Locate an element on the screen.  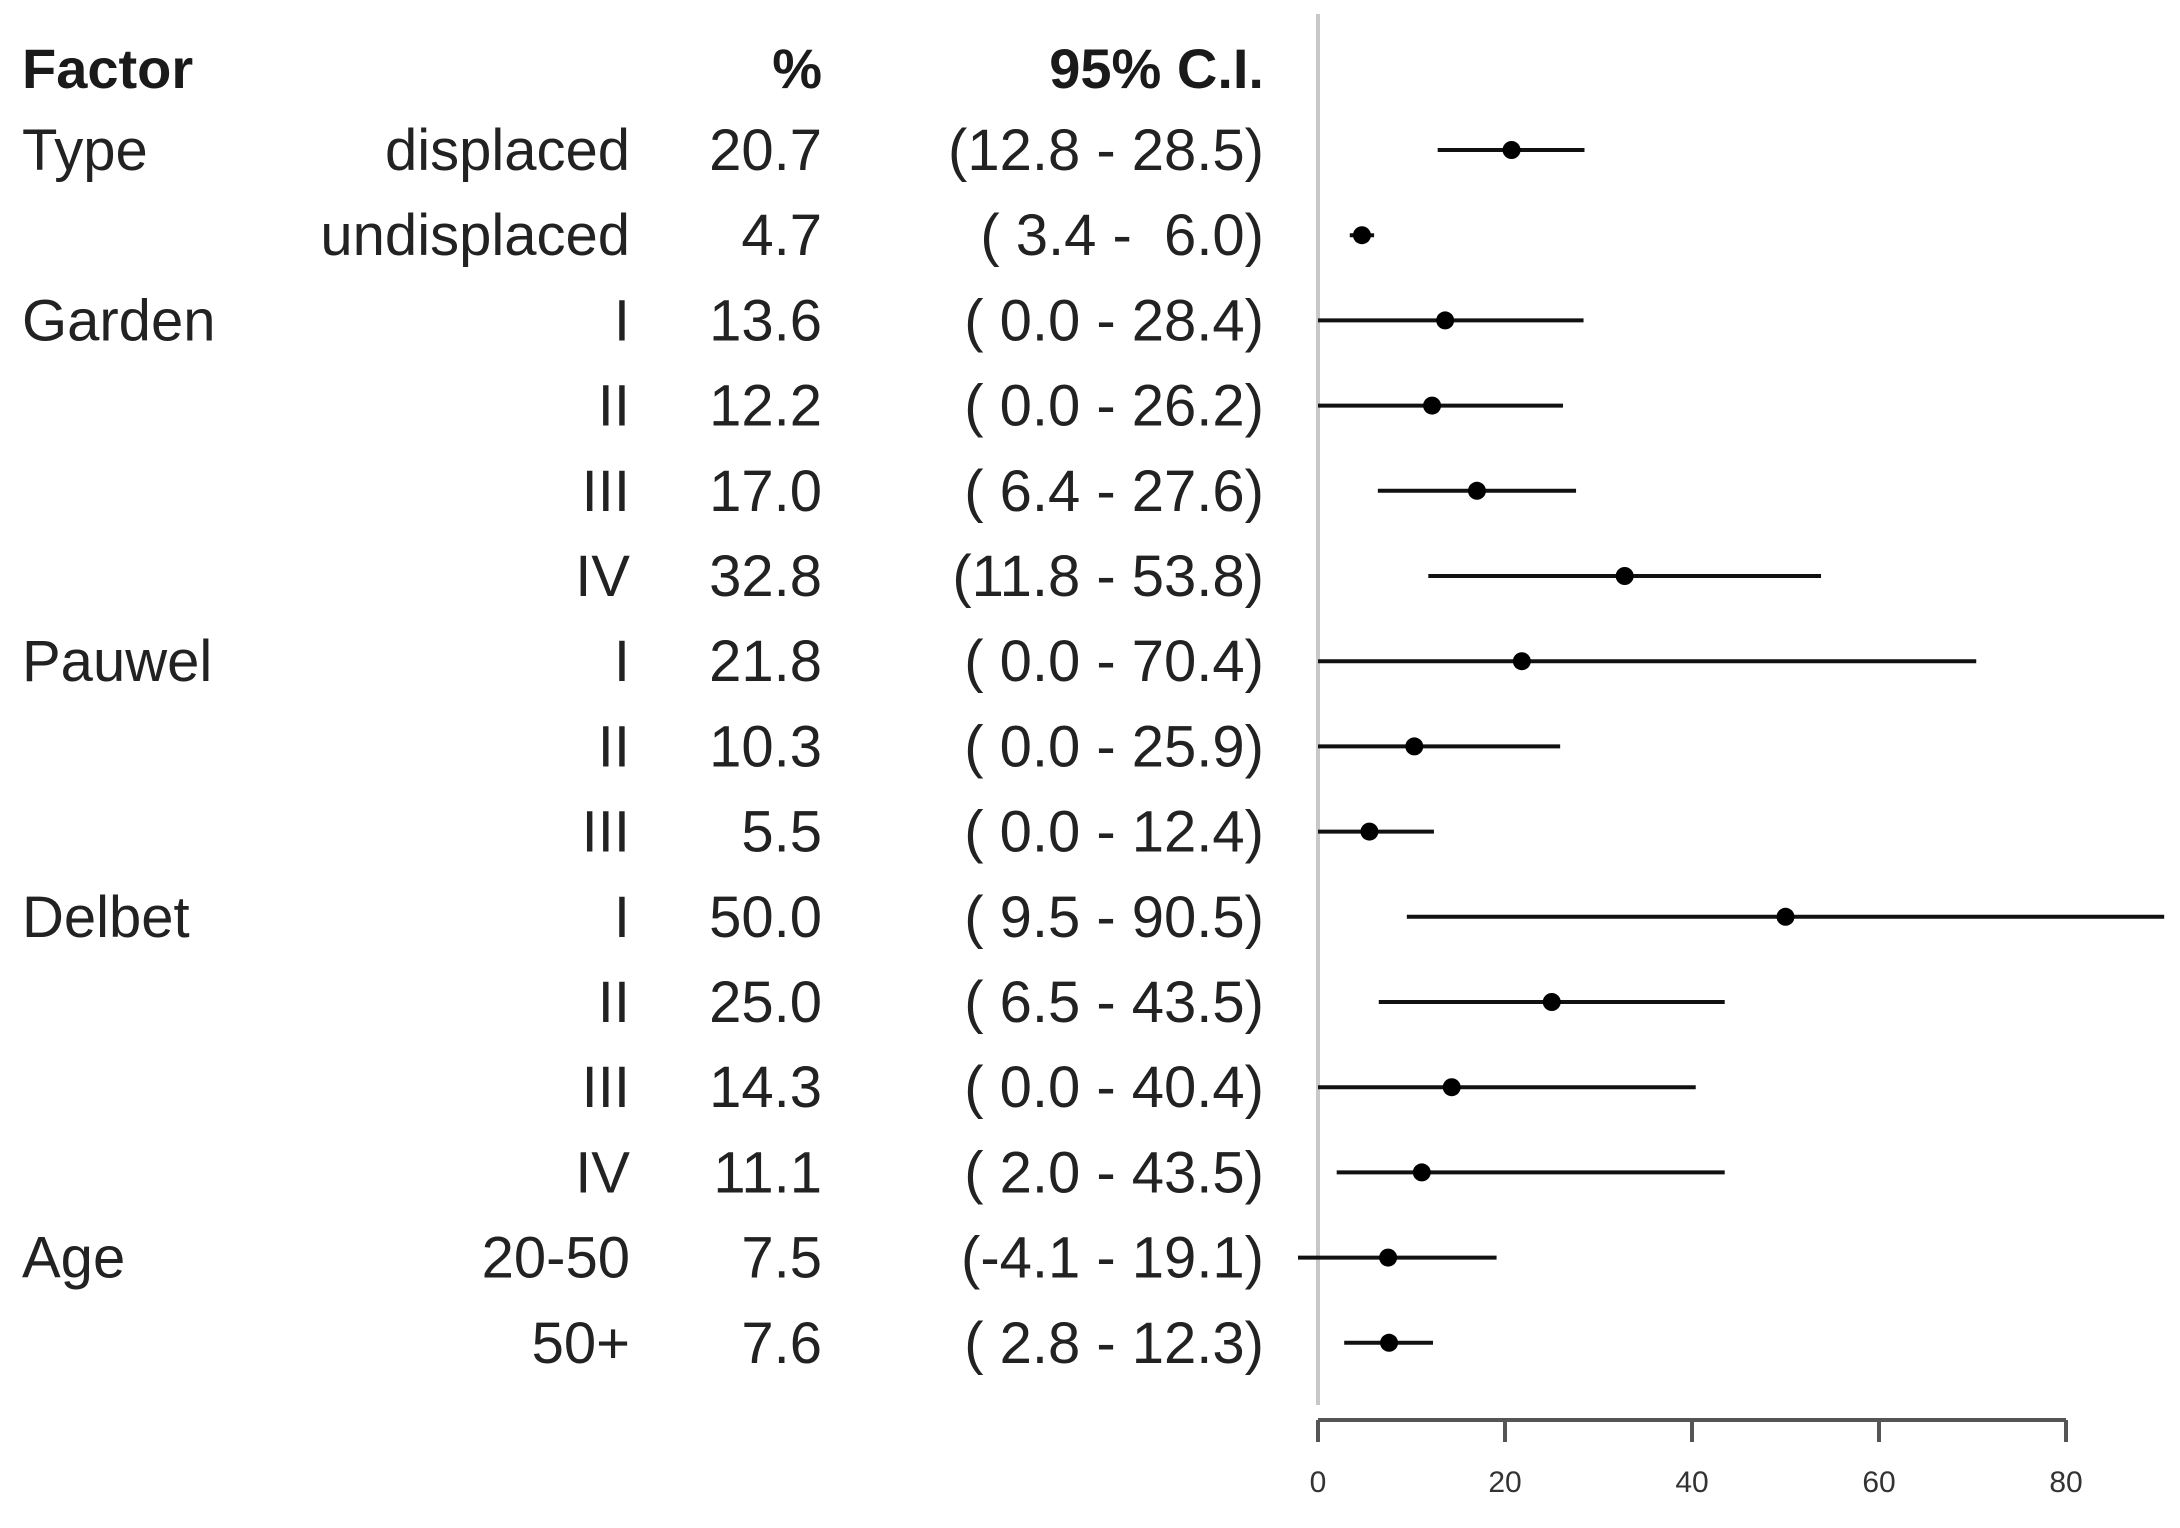
x-tick-label: 80 is located at coordinates (2065, 1482).